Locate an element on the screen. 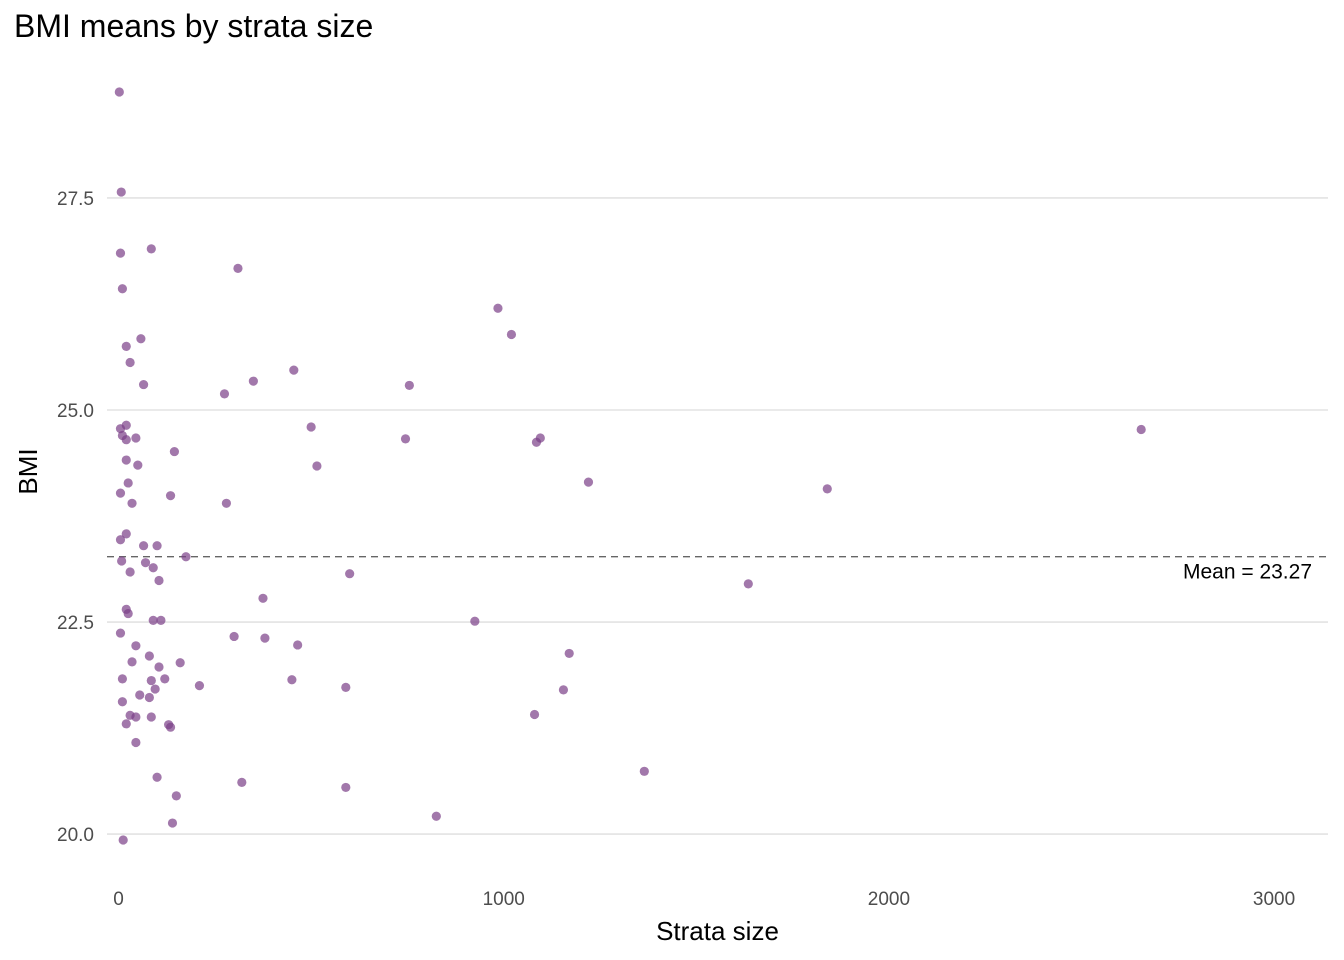 This screenshot has height=960, width=1344. y-axis-title: BMI is located at coordinates (28, 471).